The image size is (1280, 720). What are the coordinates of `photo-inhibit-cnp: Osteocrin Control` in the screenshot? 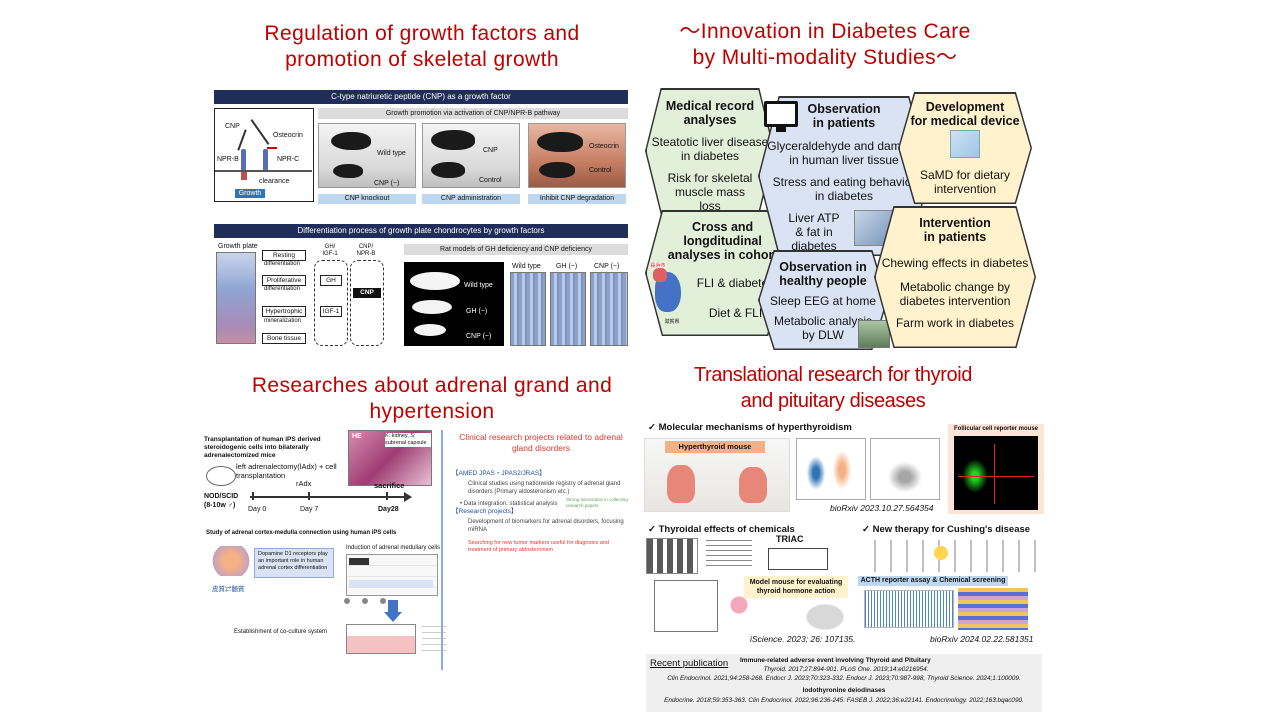 It's located at (577, 155).